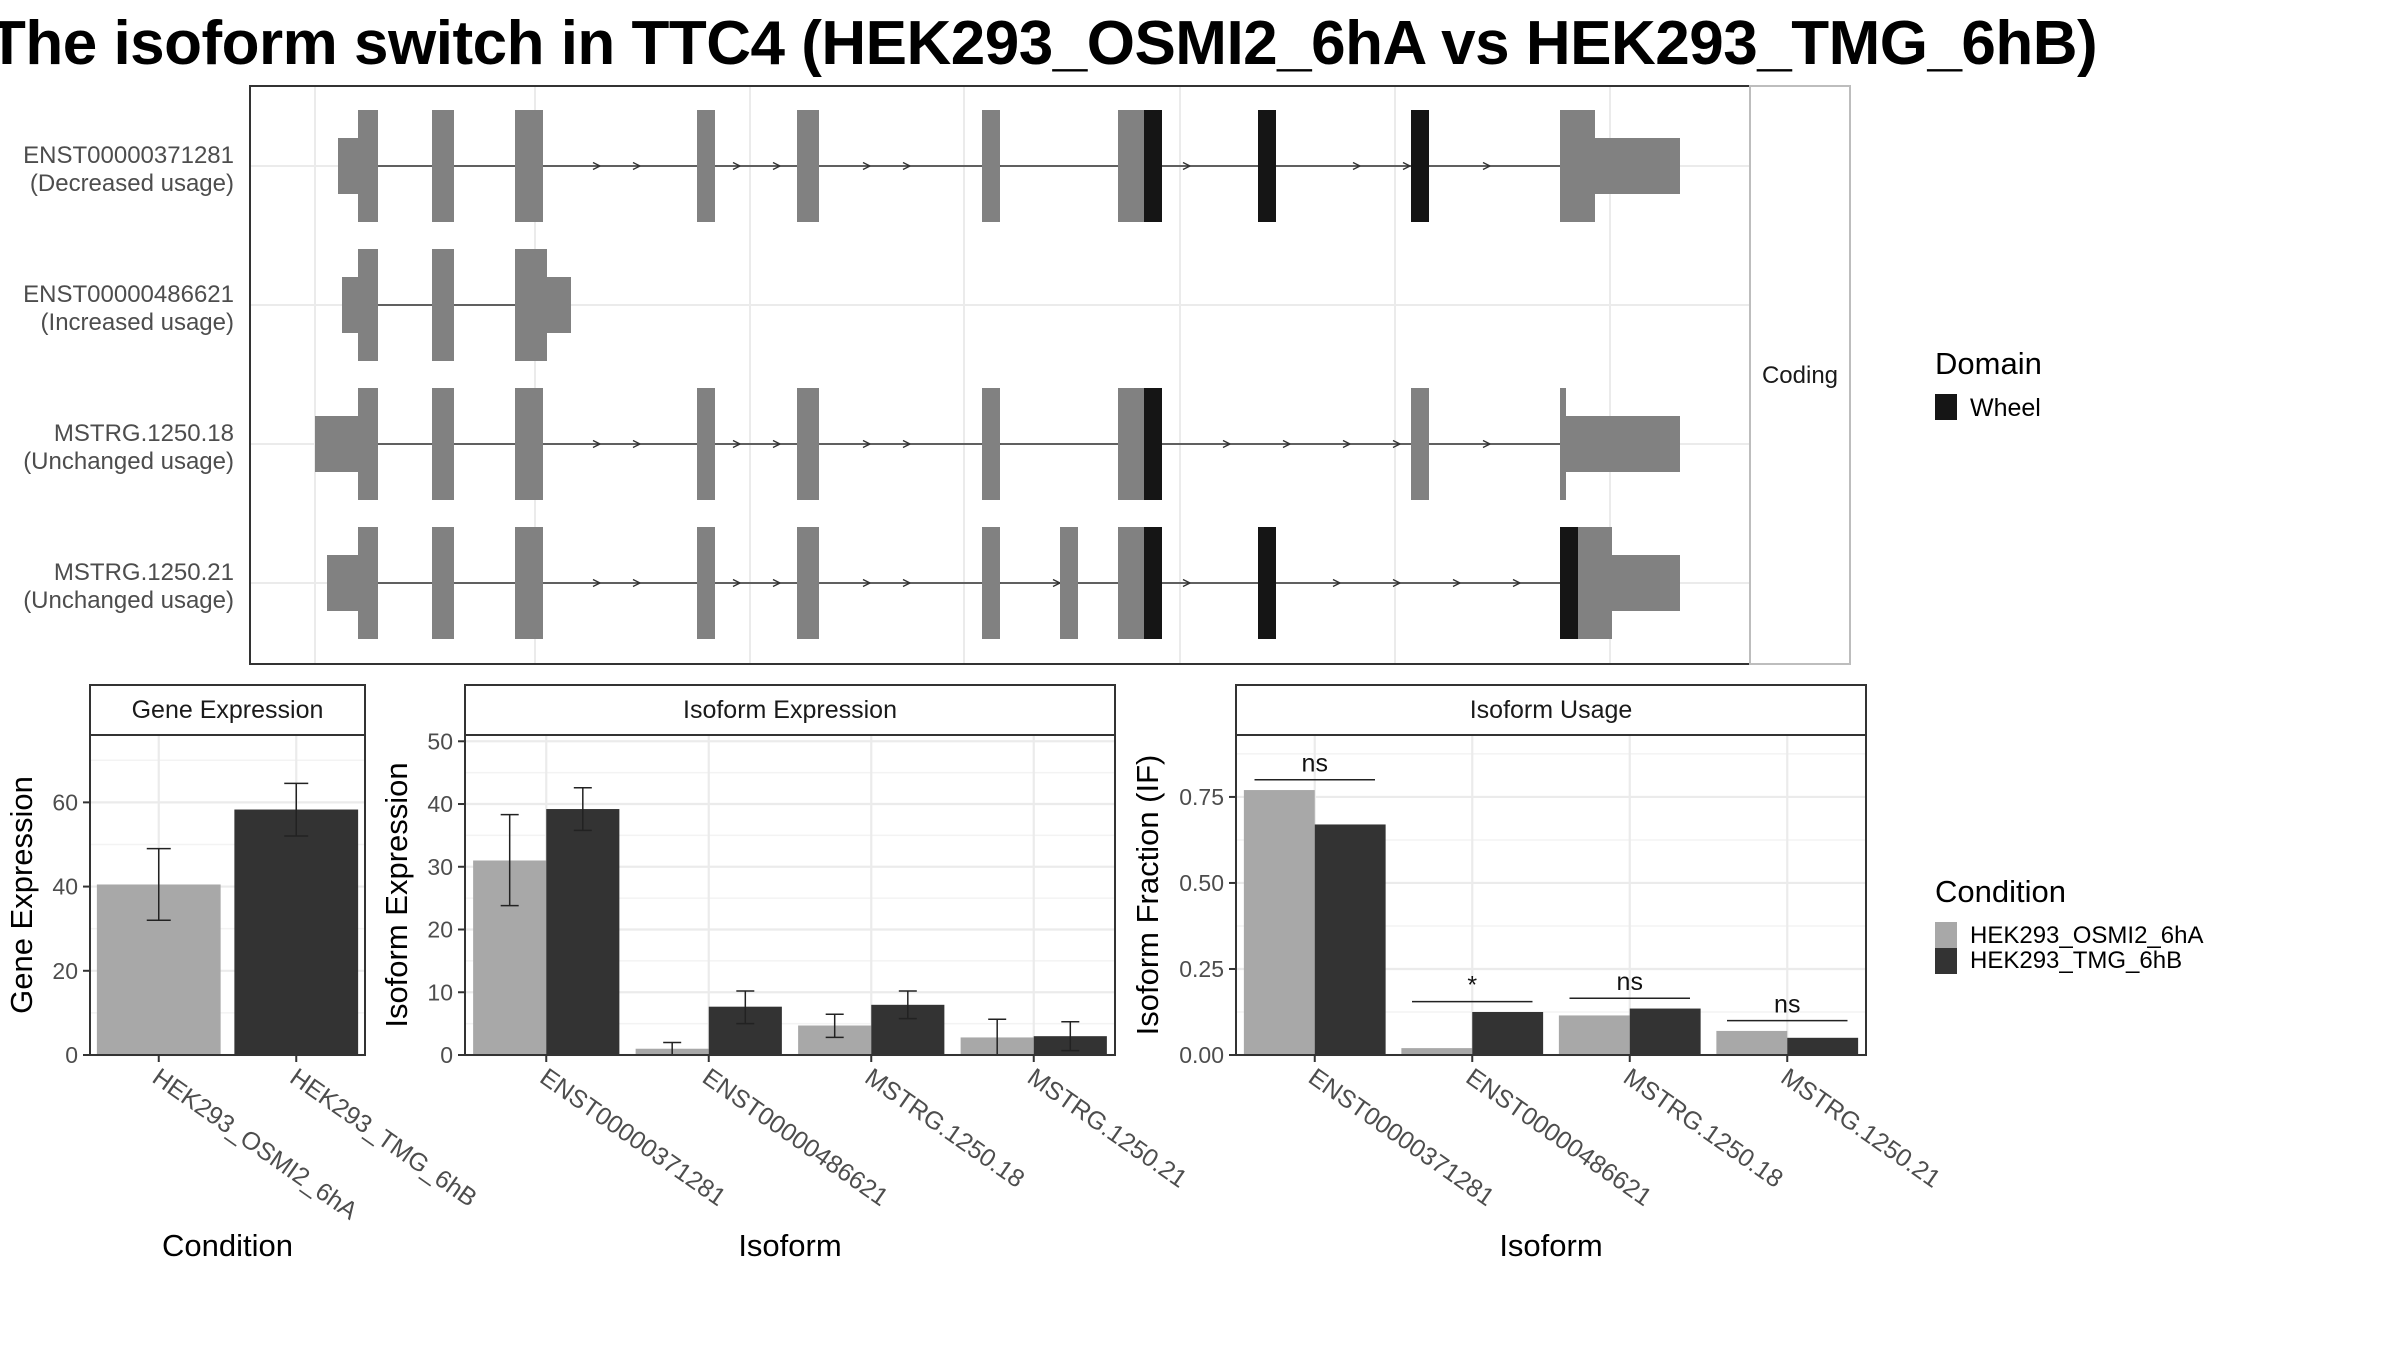  What do you see at coordinates (21, 895) in the screenshot?
I see `y-axis-title: Gene Expression` at bounding box center [21, 895].